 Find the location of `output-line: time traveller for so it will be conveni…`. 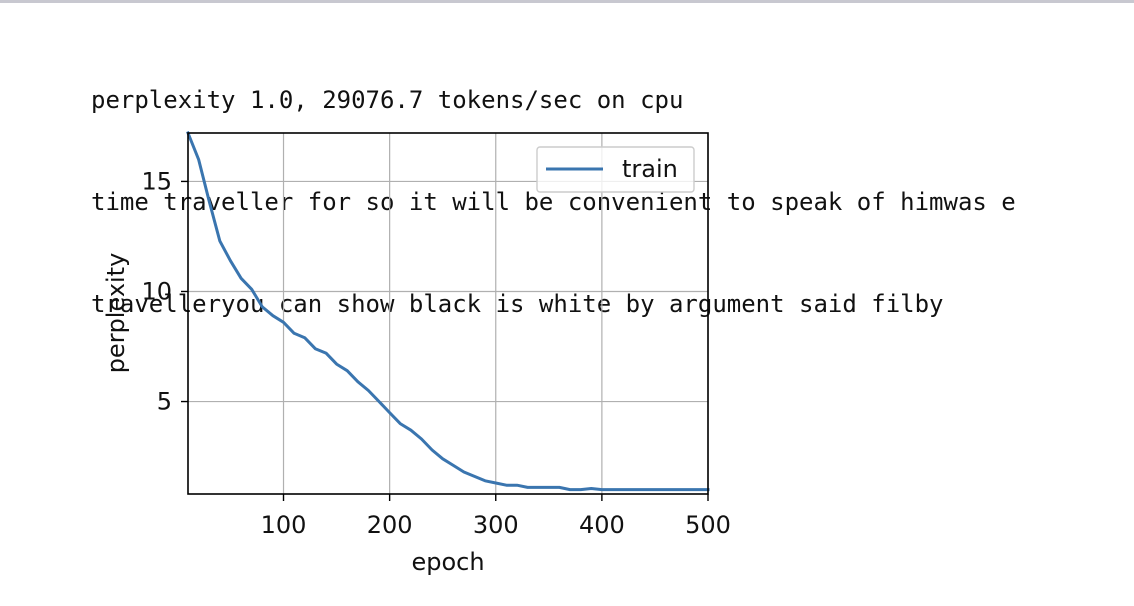

output-line: time traveller for so it will be conveni… is located at coordinates (553, 202).